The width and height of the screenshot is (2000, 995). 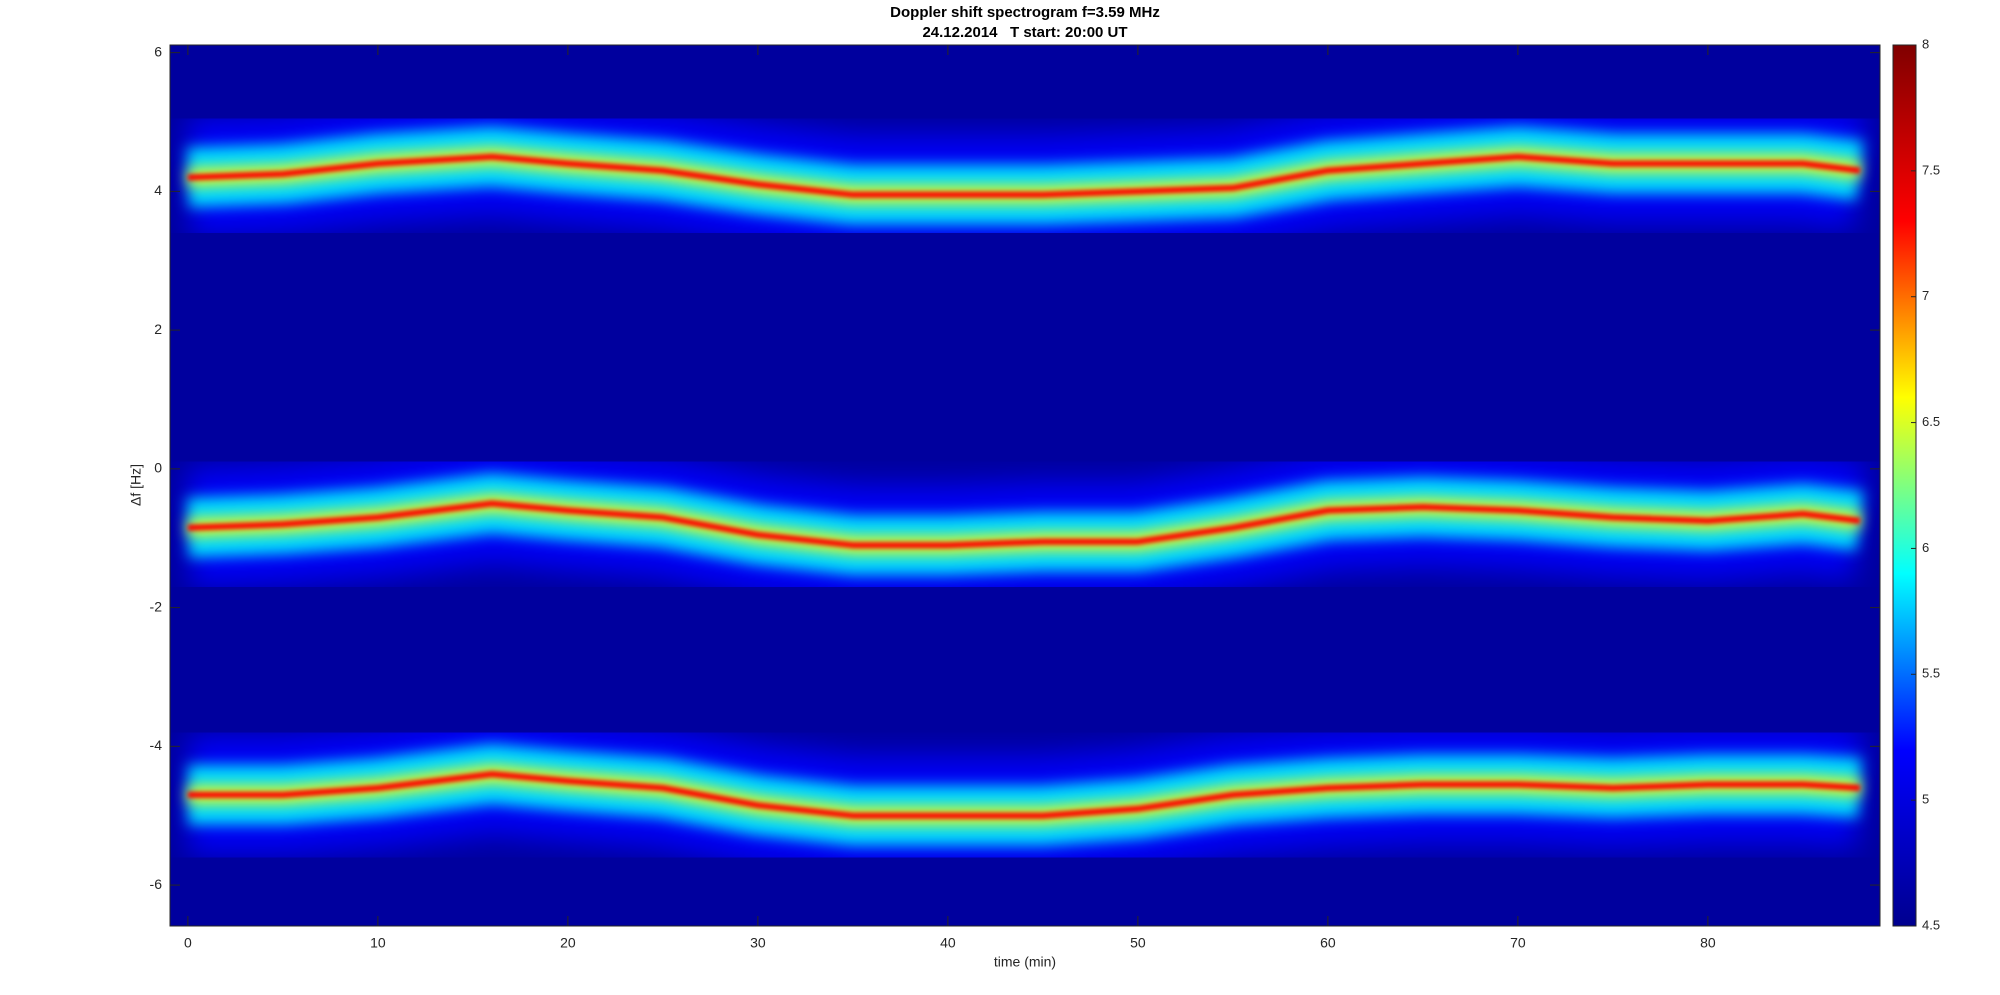 I want to click on y-tick-label: 2, so click(x=158, y=329).